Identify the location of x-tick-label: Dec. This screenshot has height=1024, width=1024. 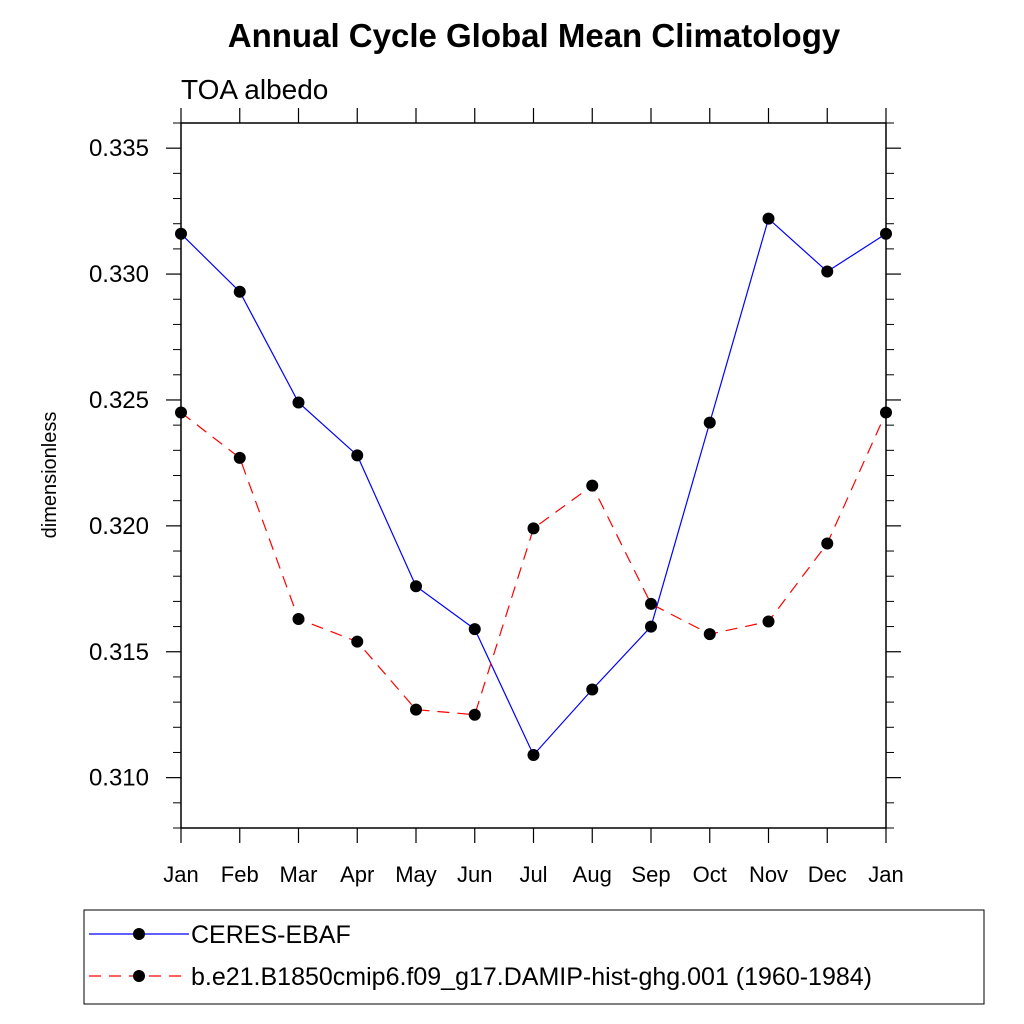
(827, 874).